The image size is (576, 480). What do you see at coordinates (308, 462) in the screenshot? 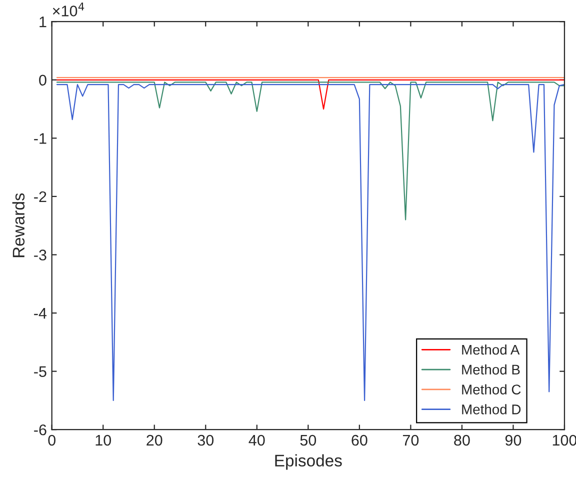
I see `x-axis-title: Episodes` at bounding box center [308, 462].